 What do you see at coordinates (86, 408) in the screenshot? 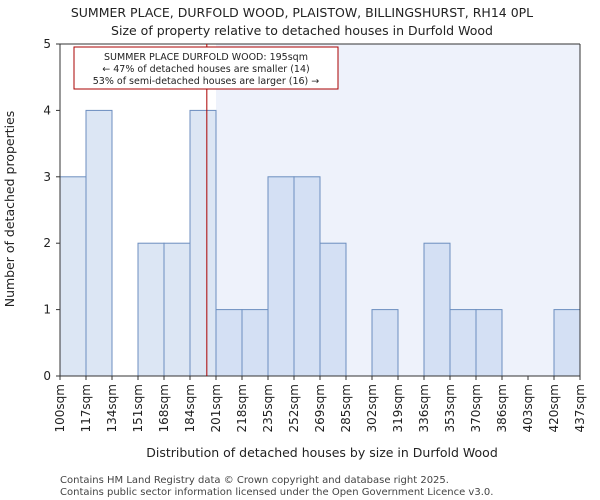
I see `x-tick-label-1: 117sqm` at bounding box center [86, 408].